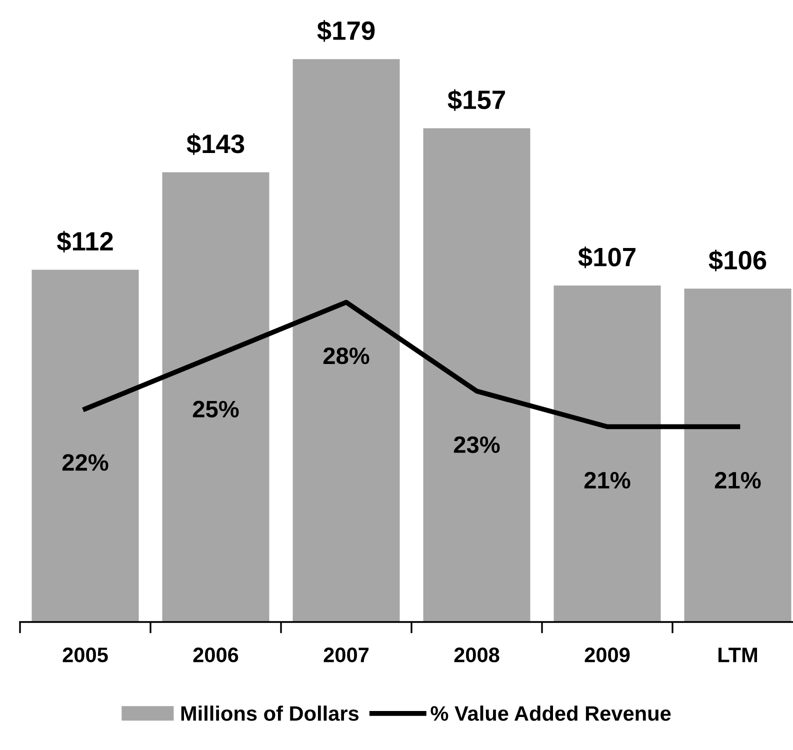 This screenshot has height=750, width=793. Describe the element at coordinates (550, 713) in the screenshot. I see `legend-label: % Value Added Revenue` at that location.